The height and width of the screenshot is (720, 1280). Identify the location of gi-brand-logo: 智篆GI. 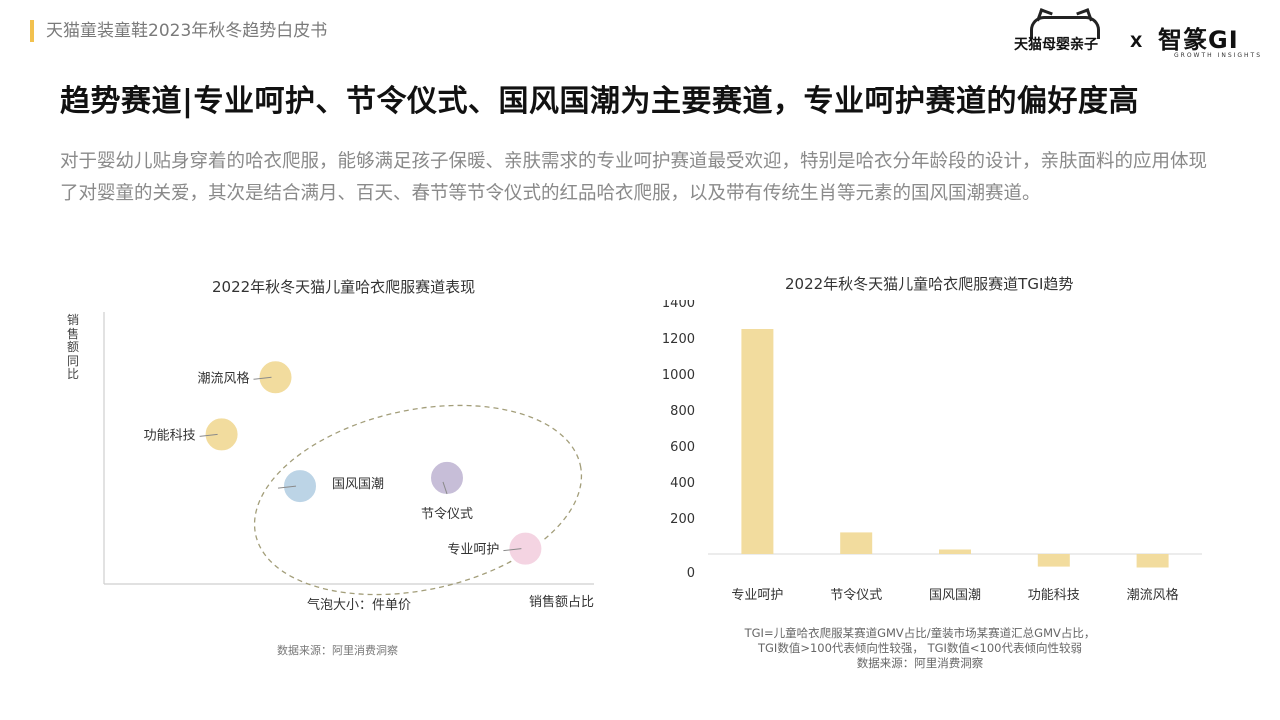
(1198, 40).